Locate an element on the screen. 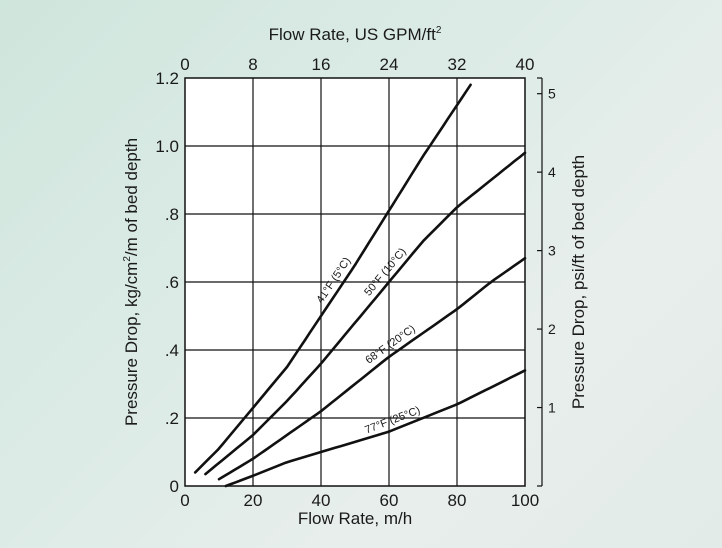 Image resolution: width=722 pixels, height=548 pixels. y2-axis-title: Pressure Drop, psi/ft of bed depth is located at coordinates (578, 282).